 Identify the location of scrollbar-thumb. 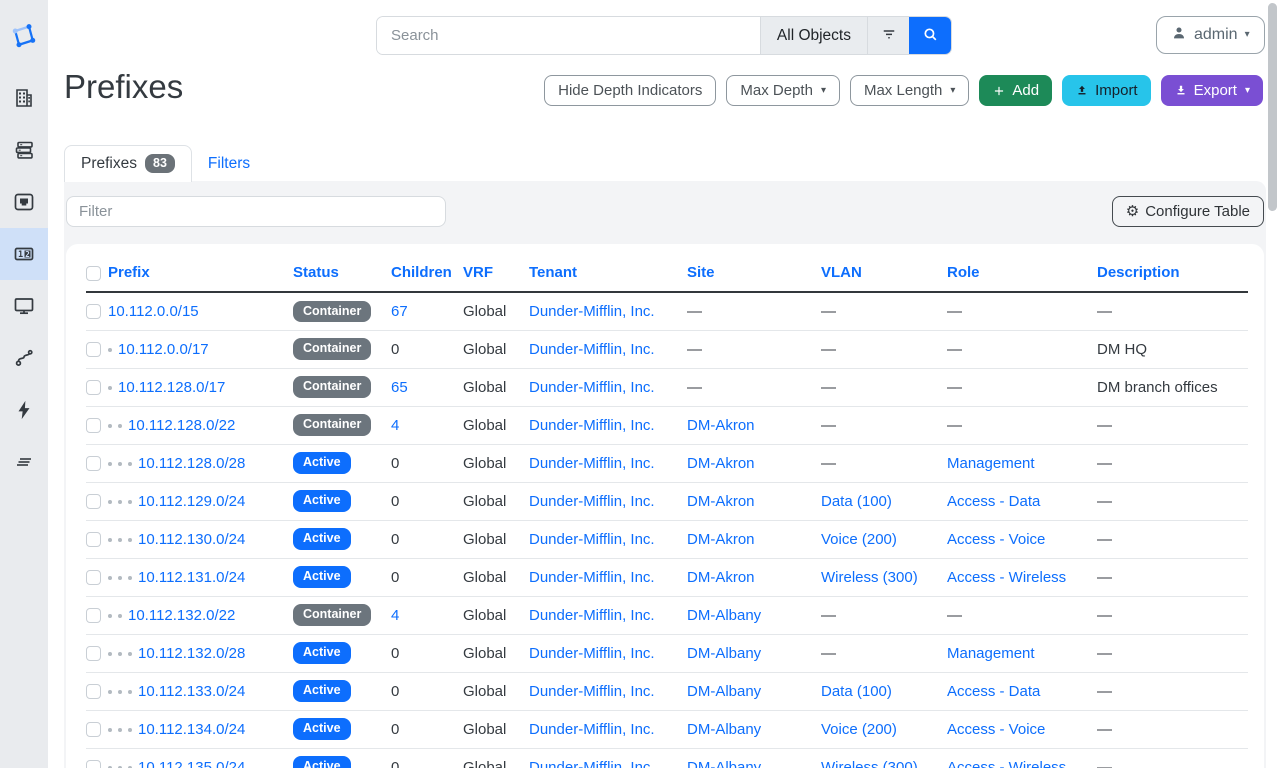
(1272, 107).